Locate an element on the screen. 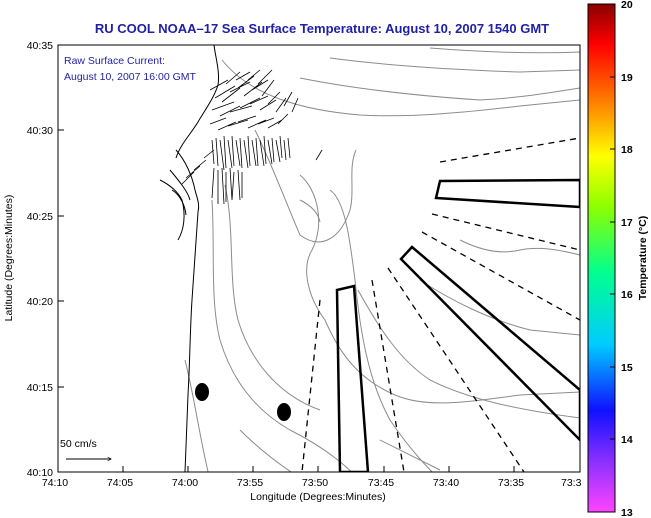 The width and height of the screenshot is (651, 518). y-axis-label: Latitude (Degrees:Minutes) is located at coordinates (9, 258).